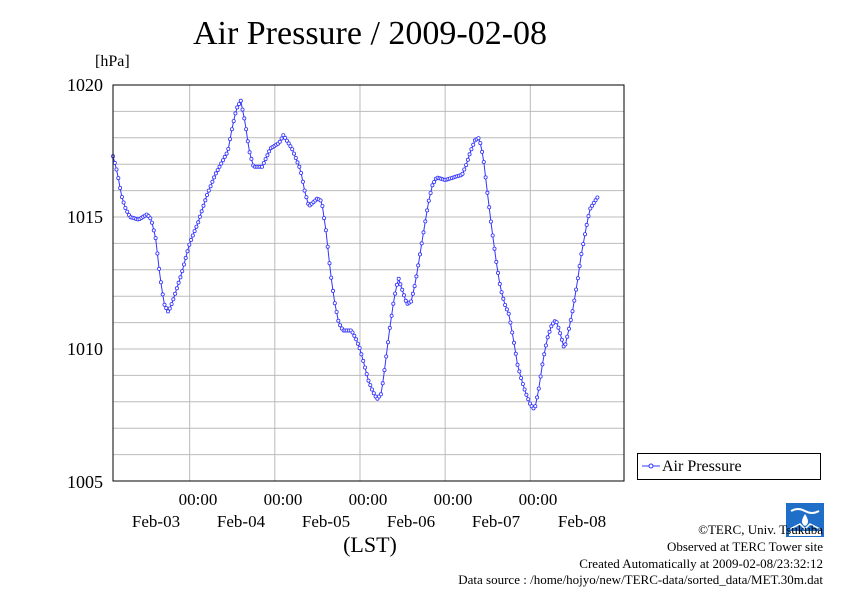 The image size is (842, 595). I want to click on x-date-label: Feb-05, so click(326, 521).